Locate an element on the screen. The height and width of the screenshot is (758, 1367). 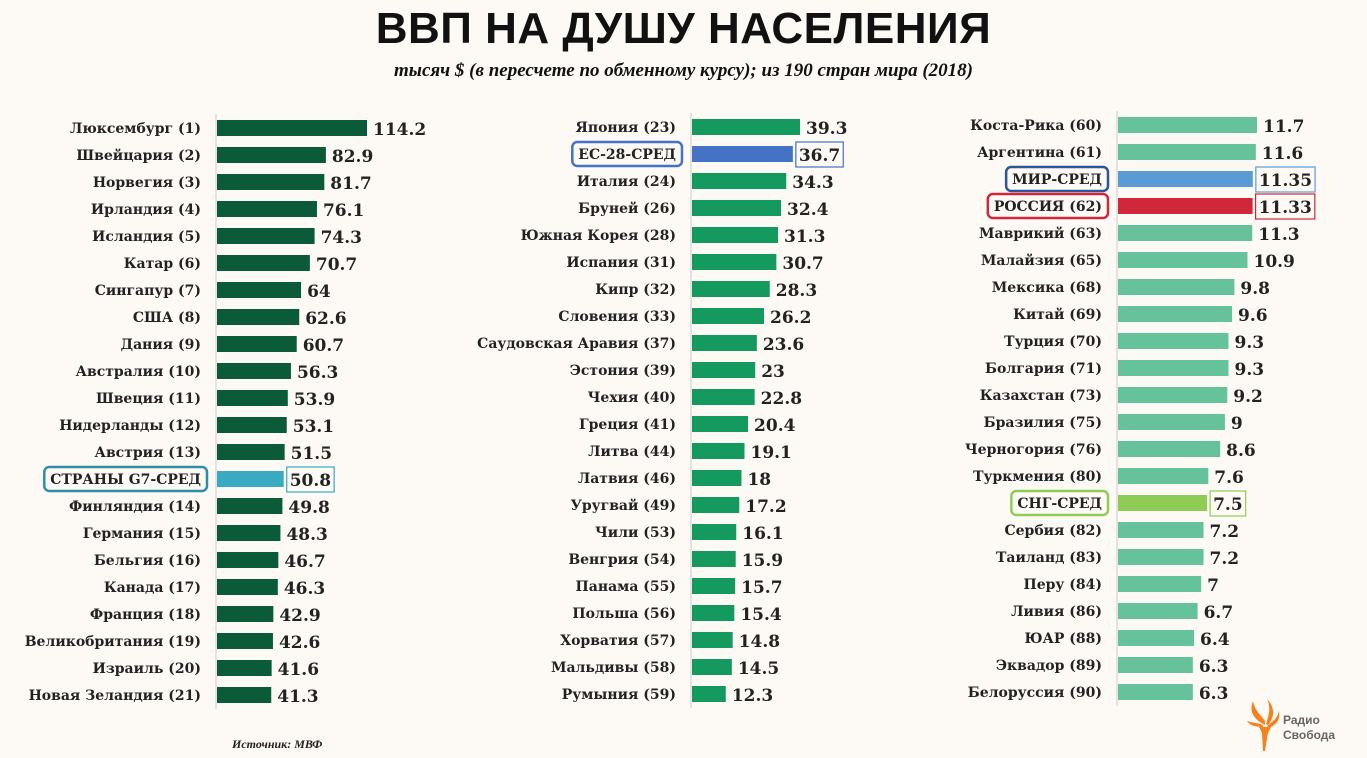
category-label: Мальдивы (58) is located at coordinates (613, 668).